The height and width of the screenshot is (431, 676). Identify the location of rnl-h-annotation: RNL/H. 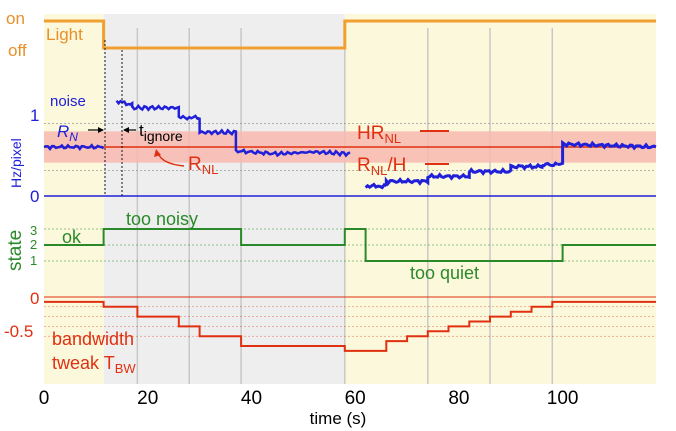
(381, 166).